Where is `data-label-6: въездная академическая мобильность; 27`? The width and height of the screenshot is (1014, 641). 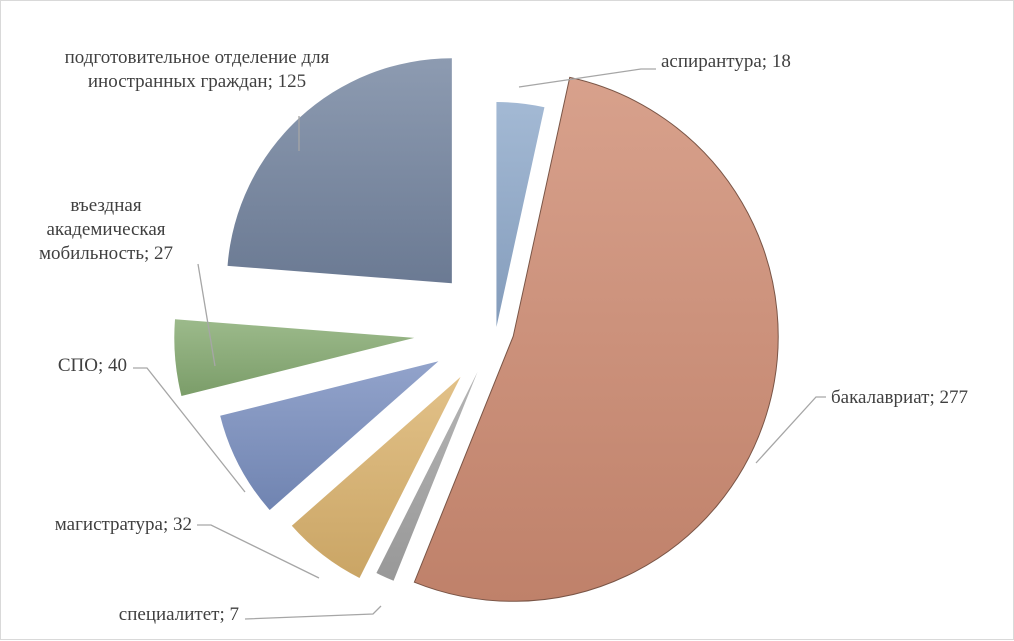 data-label-6: въездная академическая мобильность; 27 is located at coordinates (106, 229).